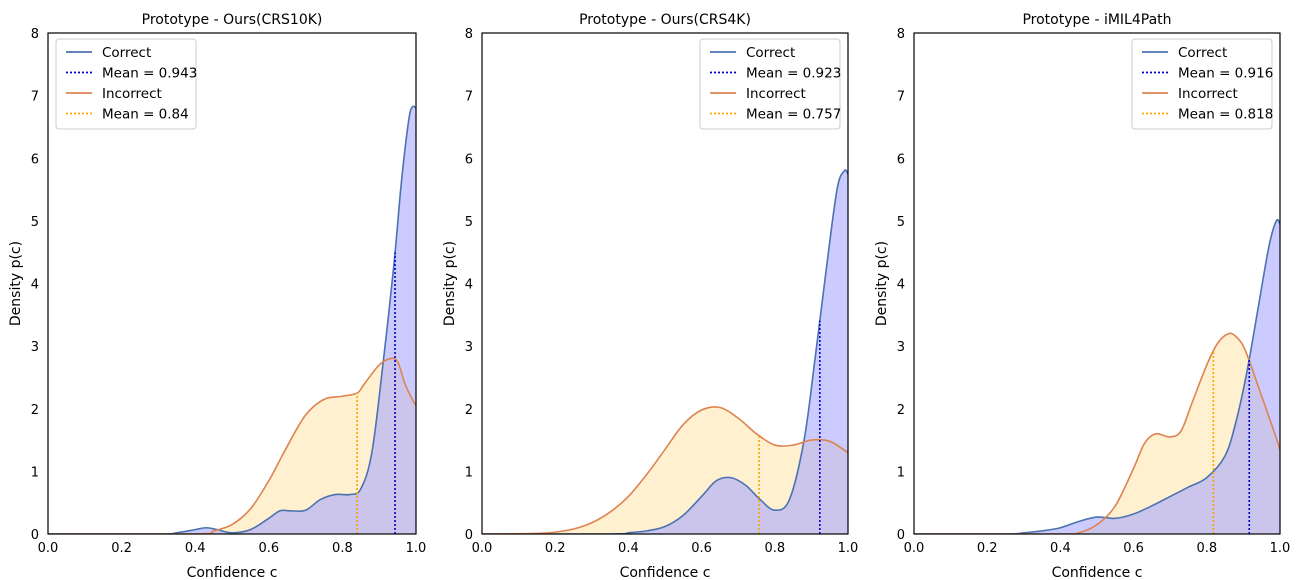  What do you see at coordinates (1225, 74) in the screenshot?
I see `legend-entry: Mean = 0.916` at bounding box center [1225, 74].